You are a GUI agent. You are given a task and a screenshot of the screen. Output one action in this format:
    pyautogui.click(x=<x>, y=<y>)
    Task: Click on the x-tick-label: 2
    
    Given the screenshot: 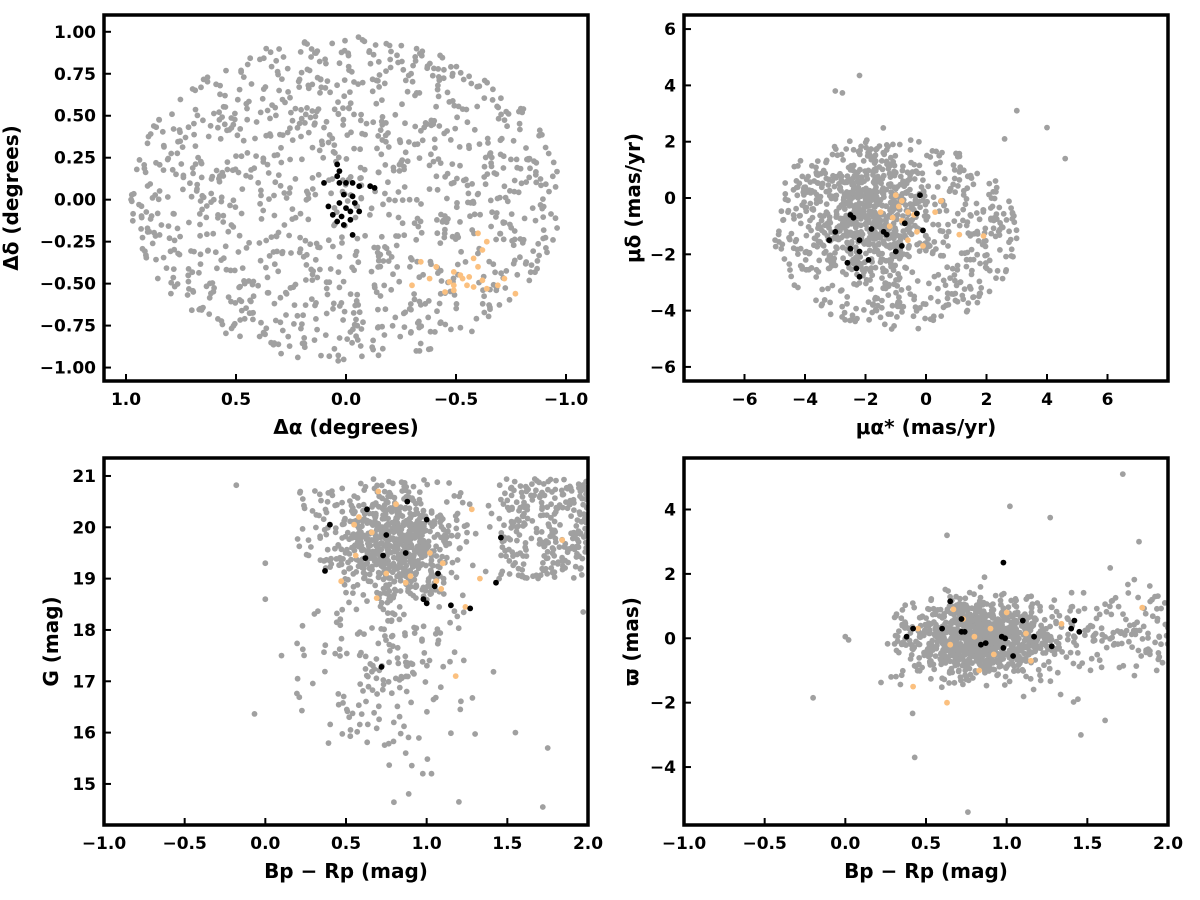 What is the action you would take?
    pyautogui.click(x=987, y=400)
    